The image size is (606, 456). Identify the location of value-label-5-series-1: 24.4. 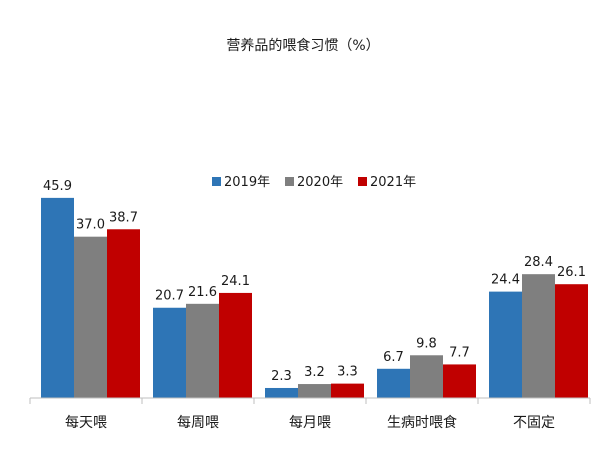
(505, 280).